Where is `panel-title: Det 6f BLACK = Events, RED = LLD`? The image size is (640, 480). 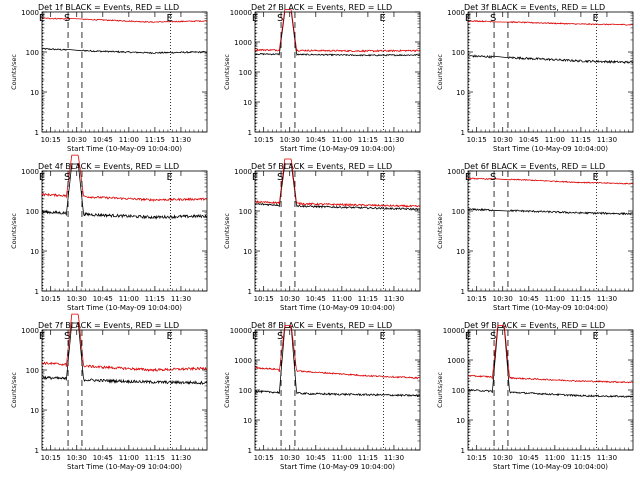
panel-title: Det 6f BLACK = Events, RED = LLD is located at coordinates (534, 166).